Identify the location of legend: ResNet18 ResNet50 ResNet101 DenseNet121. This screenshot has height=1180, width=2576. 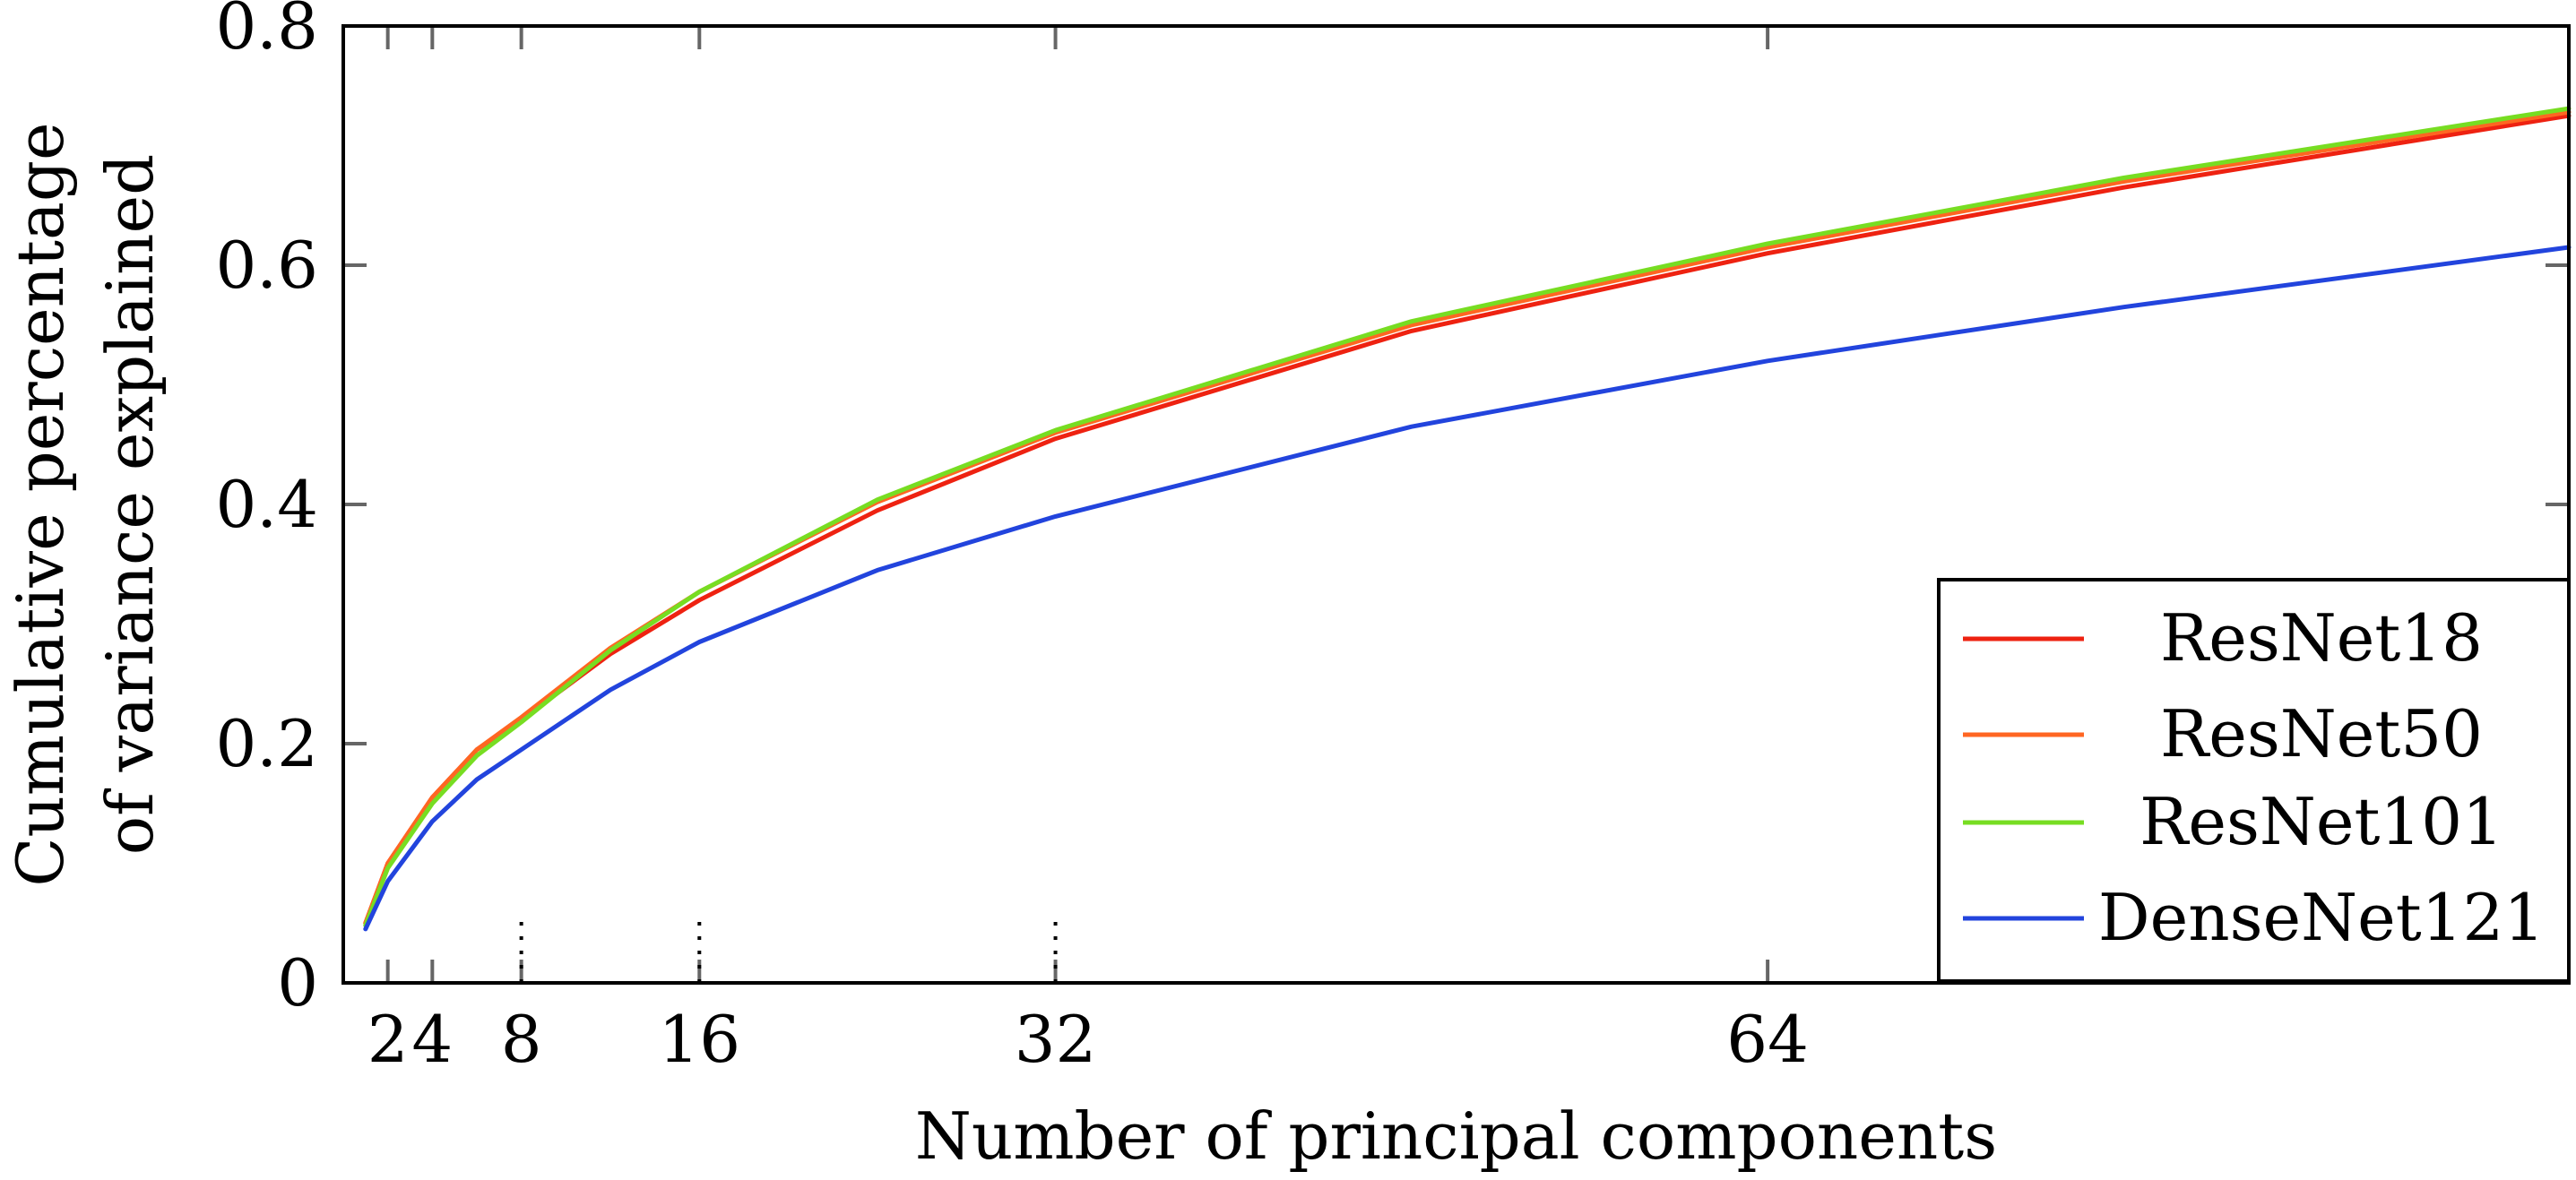
(2254, 780).